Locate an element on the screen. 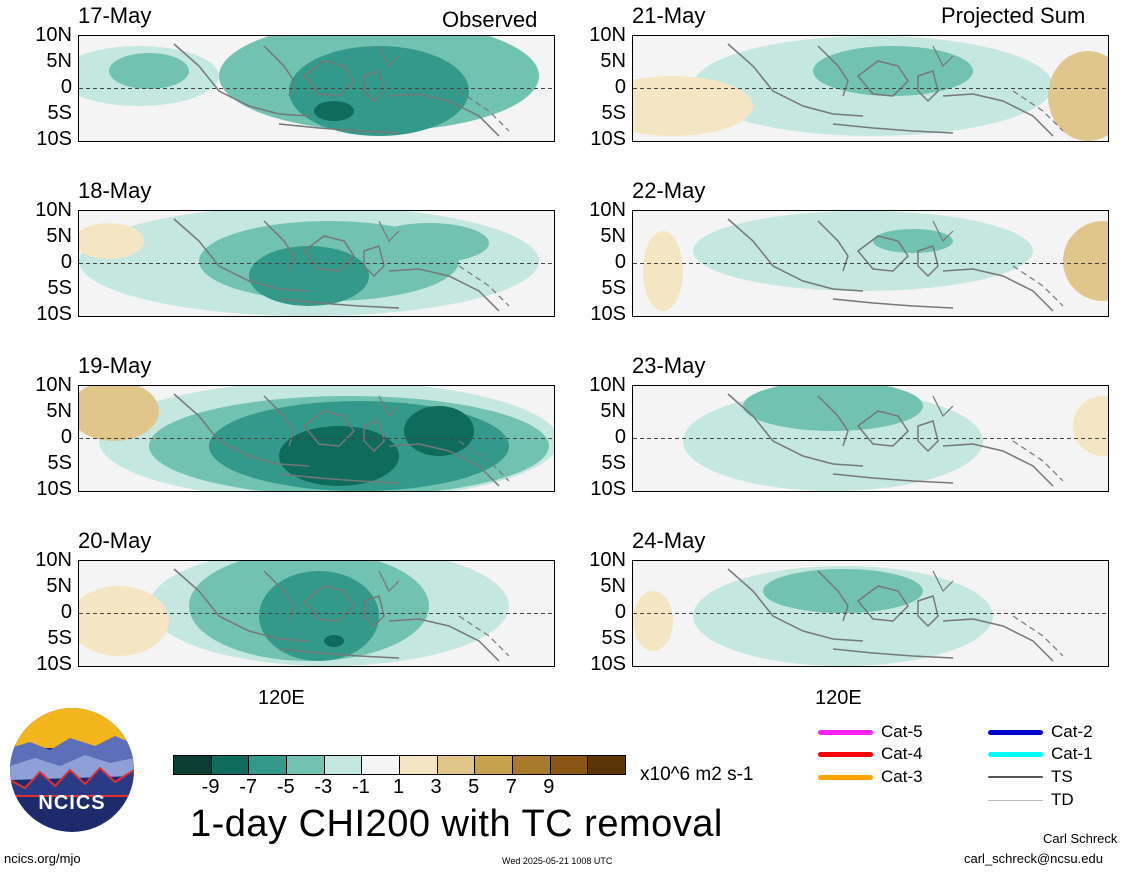 Image resolution: width=1135 pixels, height=873 pixels. main-title: 1-day CHI200 with TC removal is located at coordinates (456, 824).